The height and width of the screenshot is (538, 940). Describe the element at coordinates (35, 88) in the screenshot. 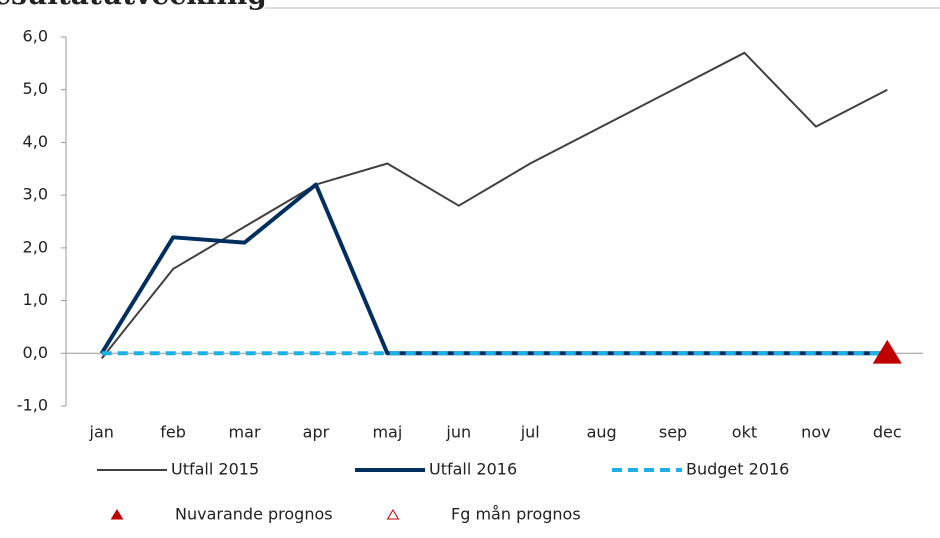

I see `y-tick-label: 5,0` at that location.